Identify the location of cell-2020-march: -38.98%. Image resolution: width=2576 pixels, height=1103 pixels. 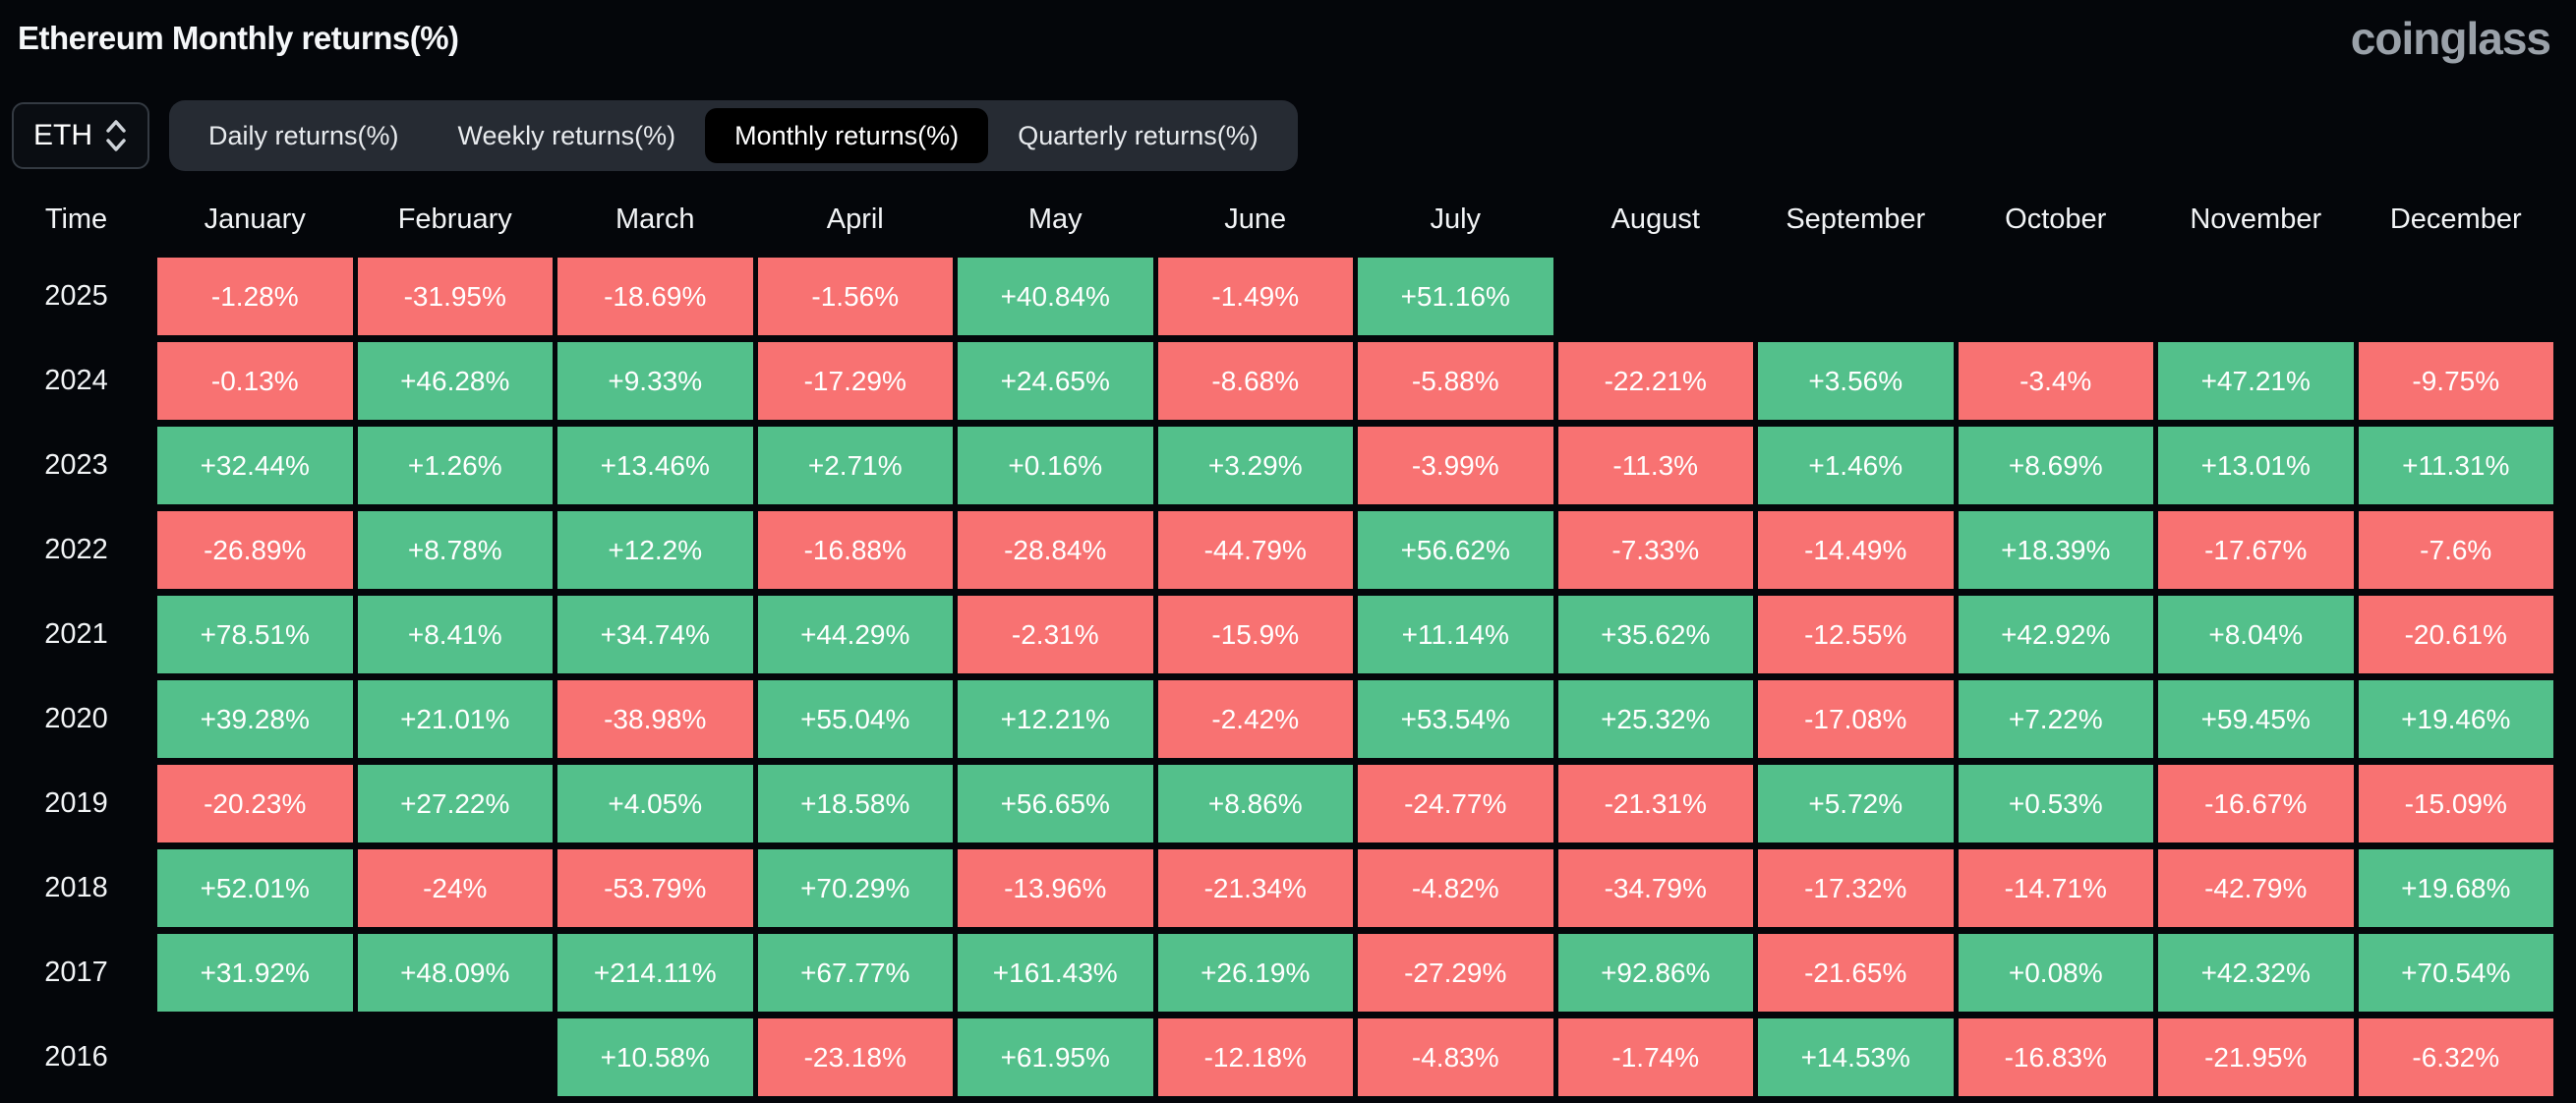
(655, 719).